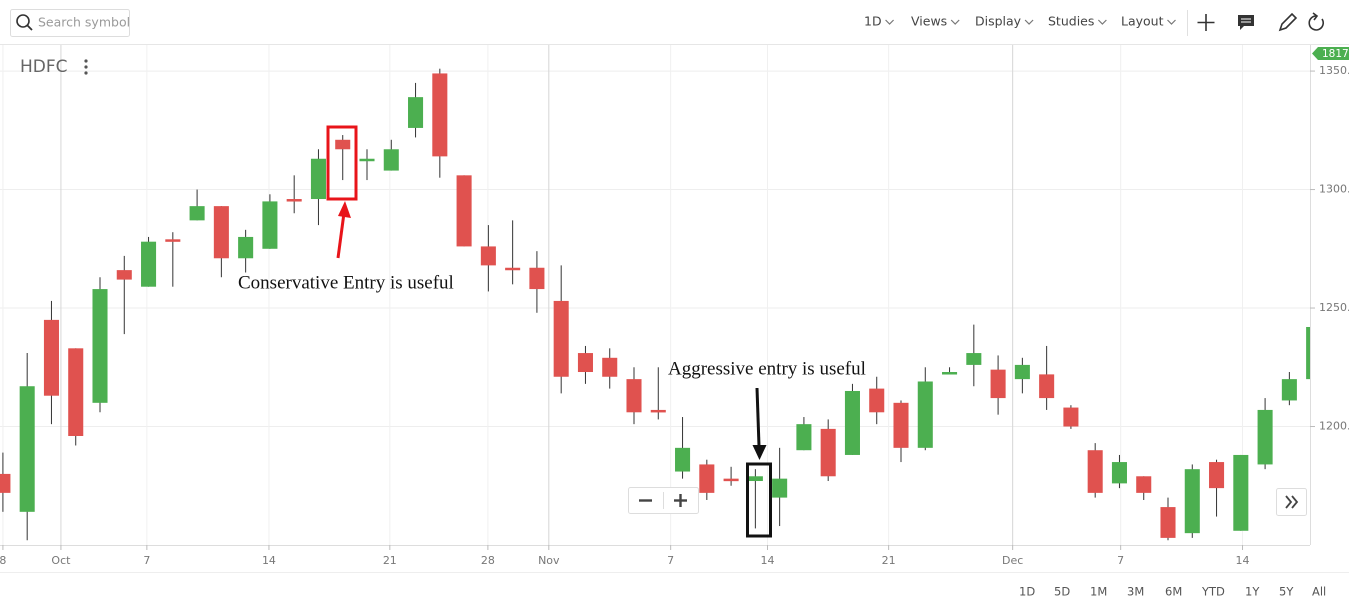  I want to click on arrow, so click(758, 417).